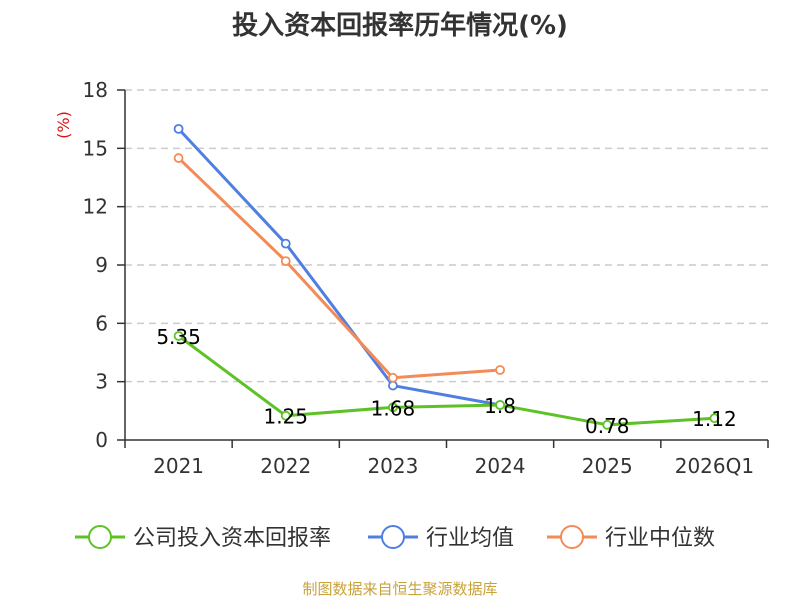 The height and width of the screenshot is (600, 800). Describe the element at coordinates (714, 466) in the screenshot. I see `x-tick-label: 2026Q1` at that location.